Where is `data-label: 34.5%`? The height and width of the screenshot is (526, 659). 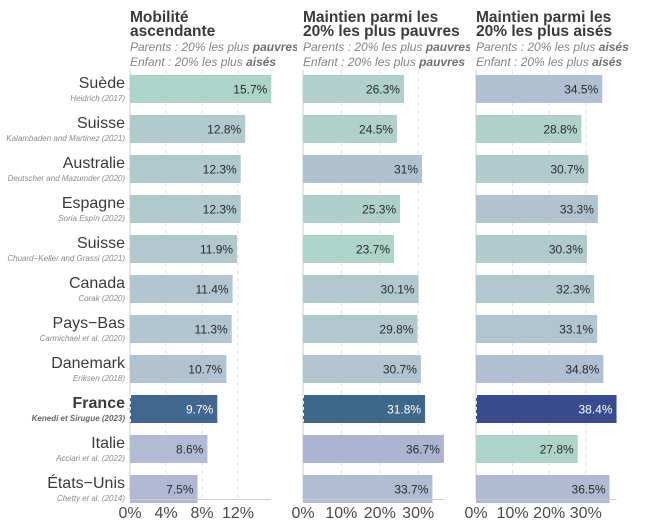
data-label: 34.5% is located at coordinates (581, 90).